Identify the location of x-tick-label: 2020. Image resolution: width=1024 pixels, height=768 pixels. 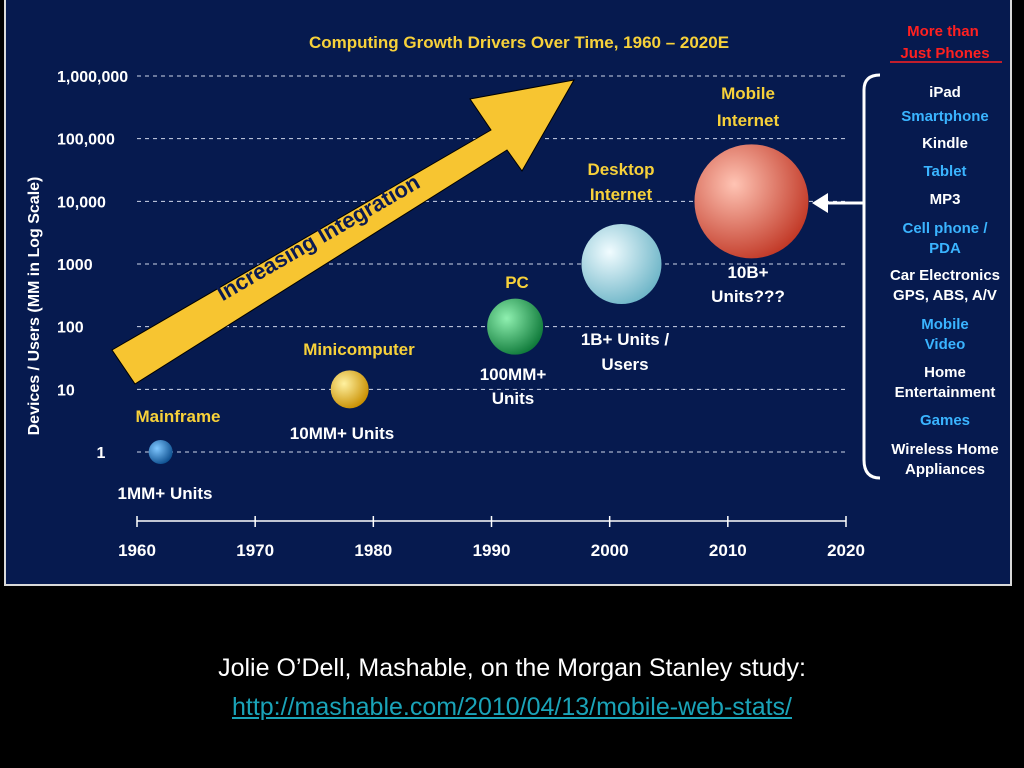
(846, 550).